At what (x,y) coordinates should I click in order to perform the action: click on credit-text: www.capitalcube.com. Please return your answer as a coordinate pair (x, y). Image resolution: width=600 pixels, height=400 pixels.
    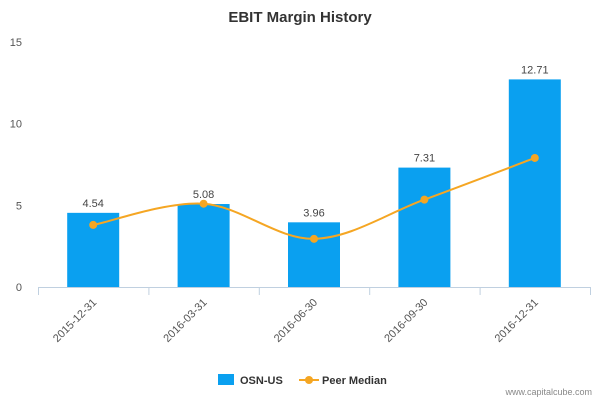
    Looking at the image, I should click on (548, 392).